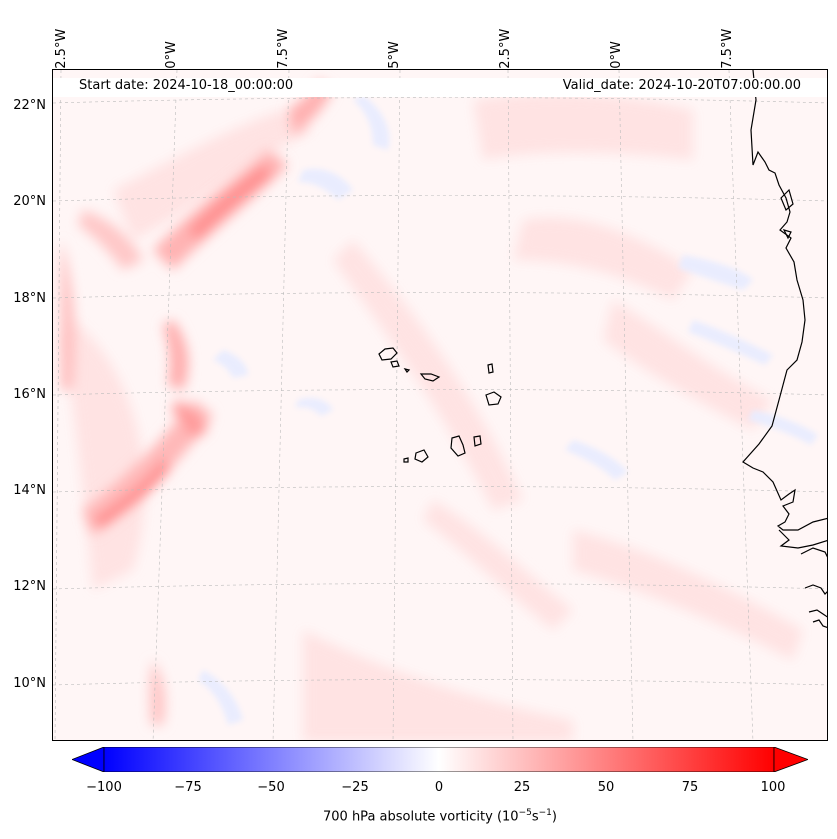 Image resolution: width=837 pixels, height=839 pixels. What do you see at coordinates (29, 586) in the screenshot?
I see `latitude-label-12n: 12°N` at bounding box center [29, 586].